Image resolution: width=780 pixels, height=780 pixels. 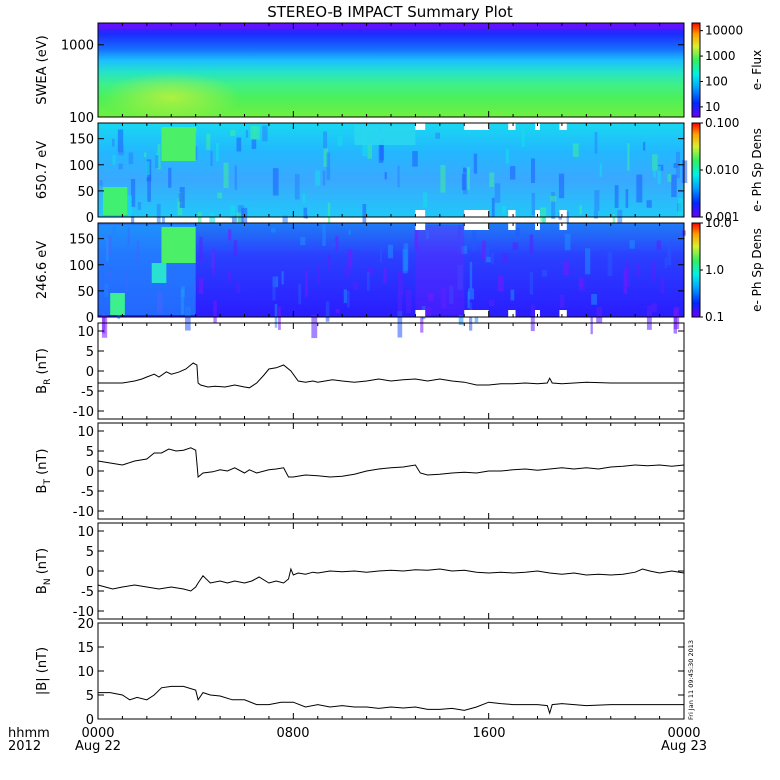 I want to click on x-corner-label-hhmm: hhmm, so click(x=29, y=733).